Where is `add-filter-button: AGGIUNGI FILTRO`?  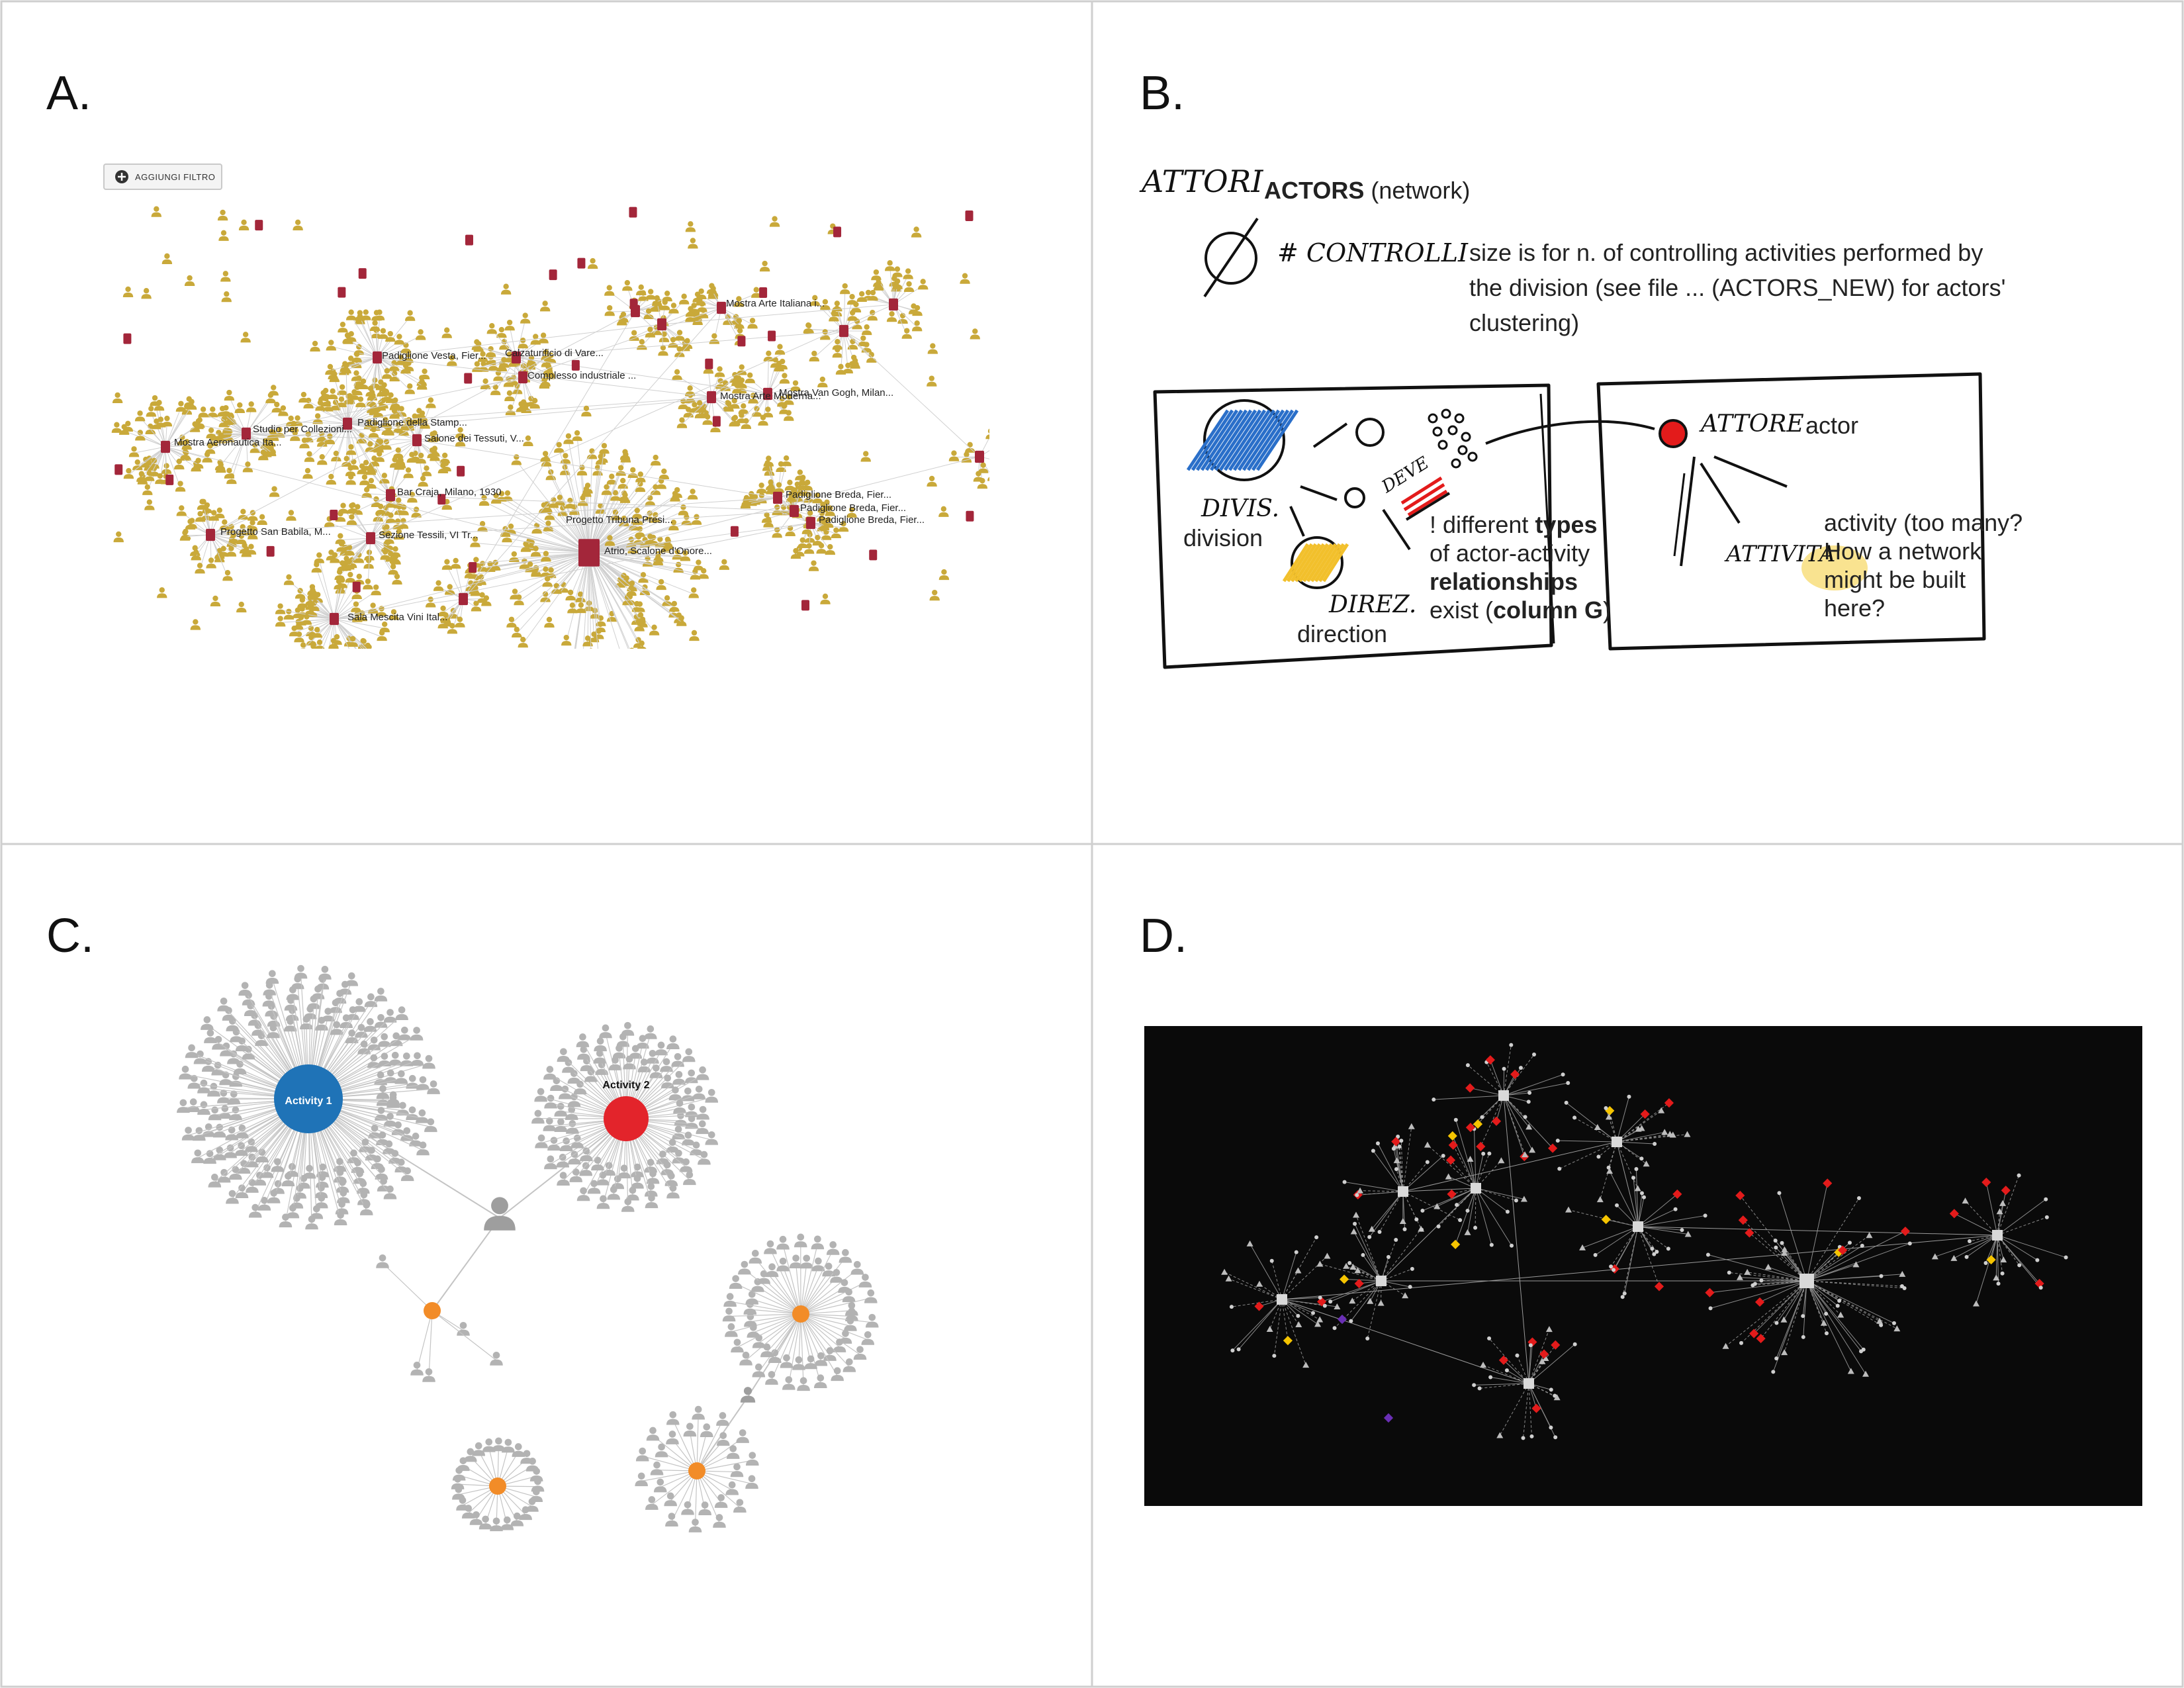
add-filter-button: AGGIUNGI FILTRO is located at coordinates (162, 177).